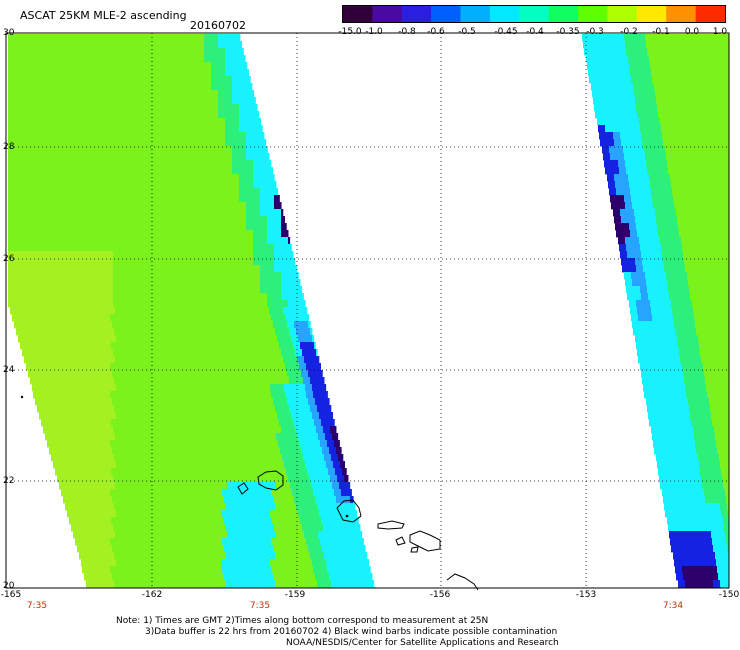 This screenshot has width=740, height=650. Describe the element at coordinates (586, 595) in the screenshot. I see `lon-label: -153` at that location.